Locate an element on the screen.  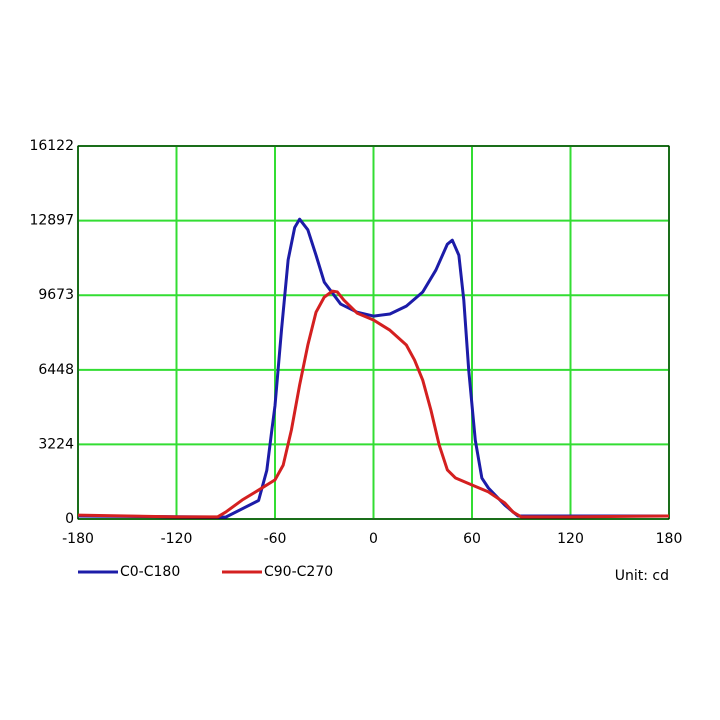
x-tick-label: 0 is located at coordinates (373, 539).